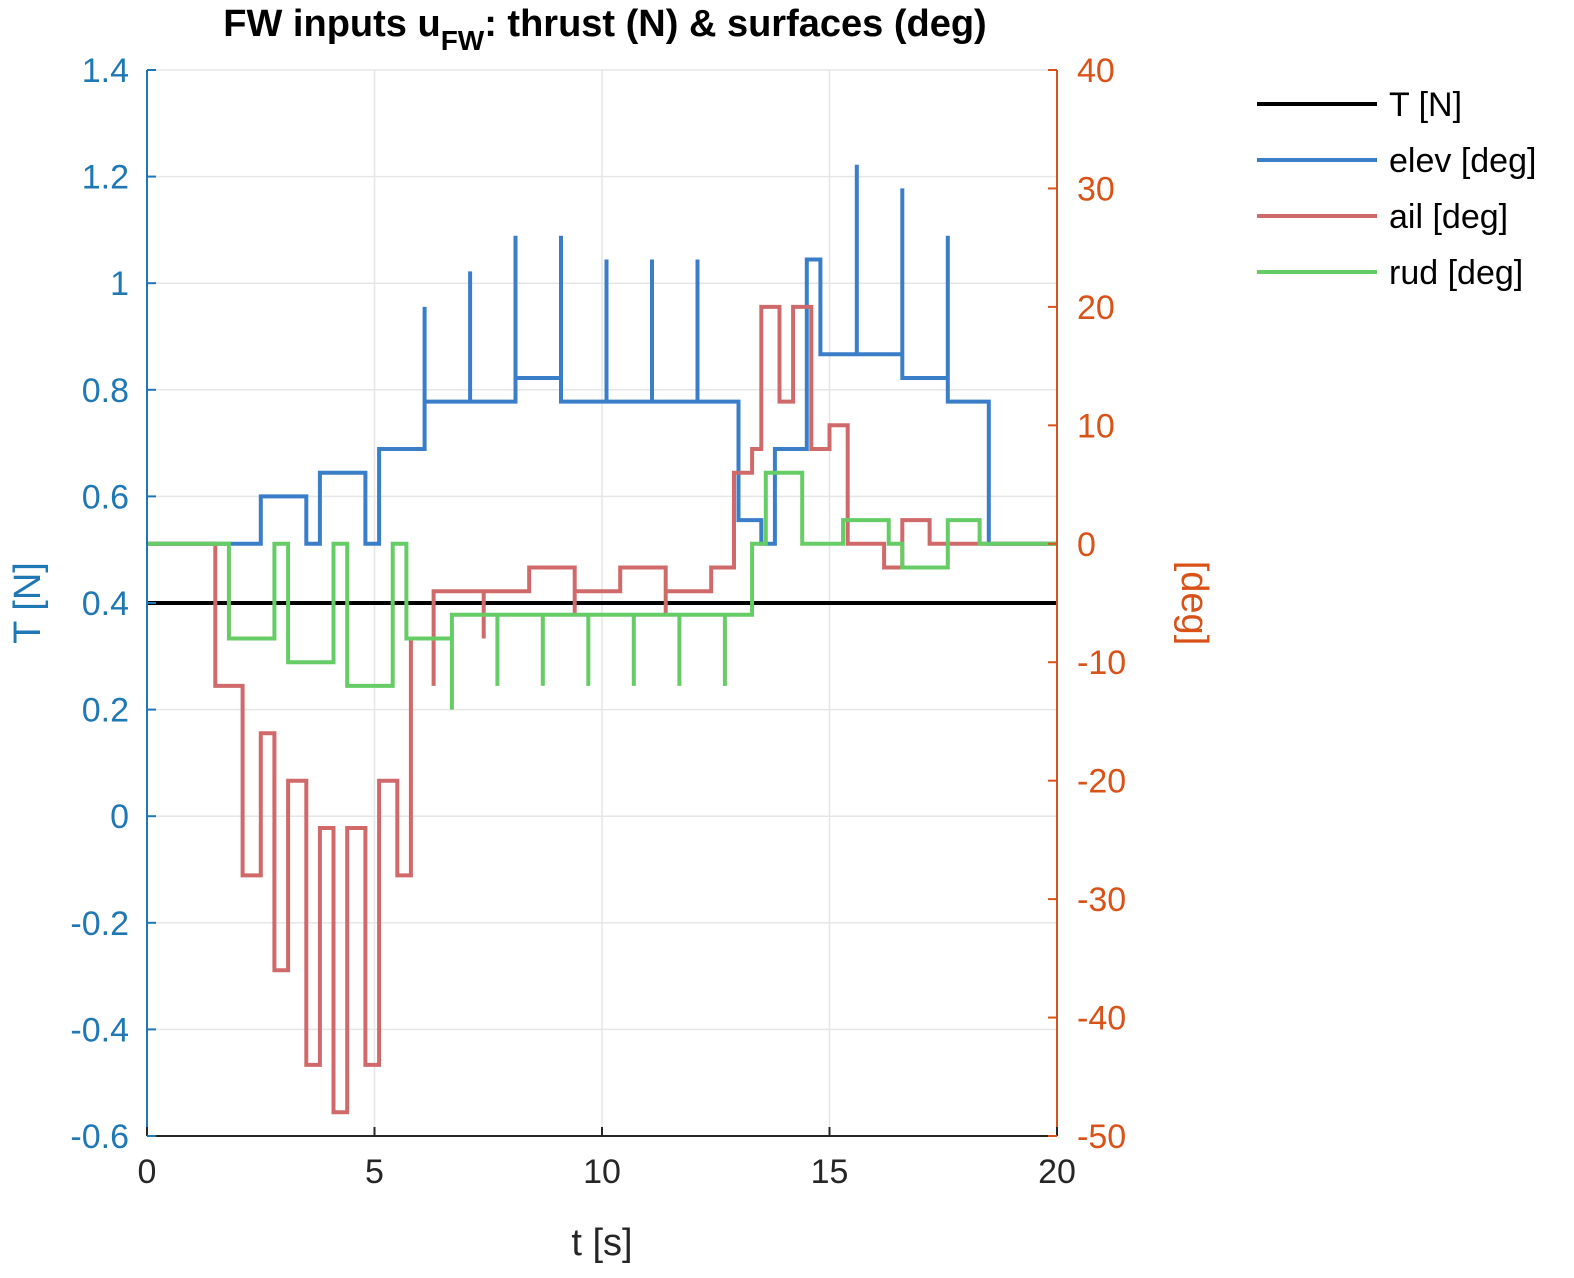  What do you see at coordinates (1096, 71) in the screenshot?
I see `right-y-tick-label: 40` at bounding box center [1096, 71].